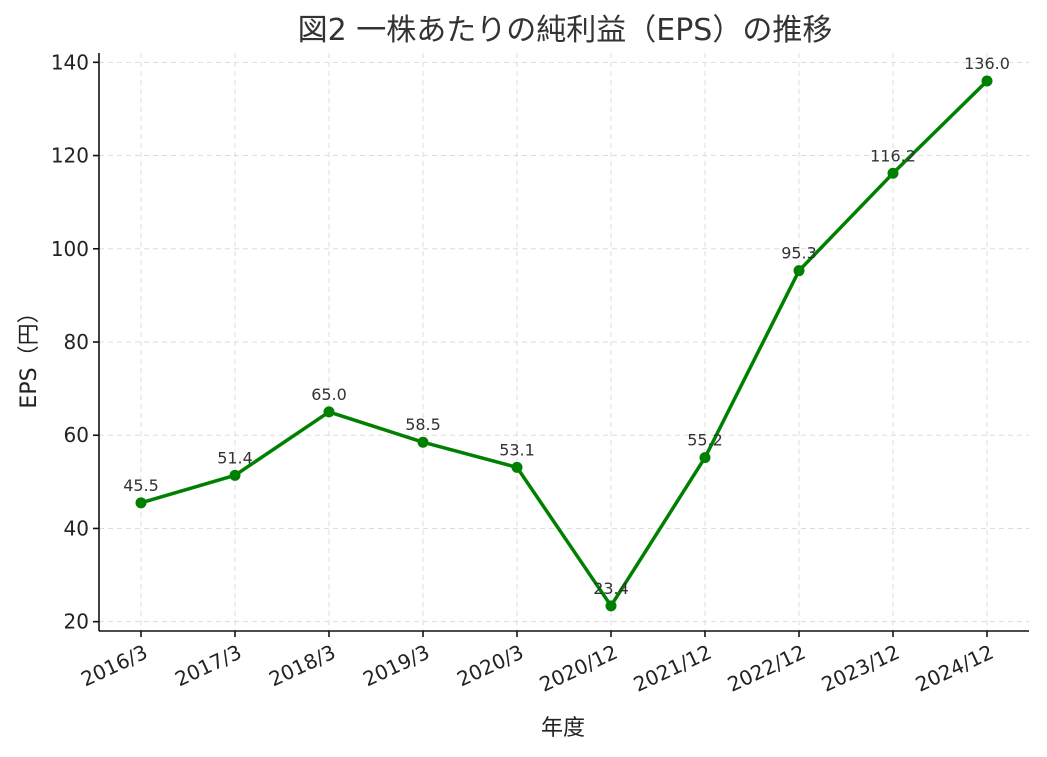  Describe the element at coordinates (302, 665) in the screenshot. I see `x-tick-label: 2018/3` at that location.